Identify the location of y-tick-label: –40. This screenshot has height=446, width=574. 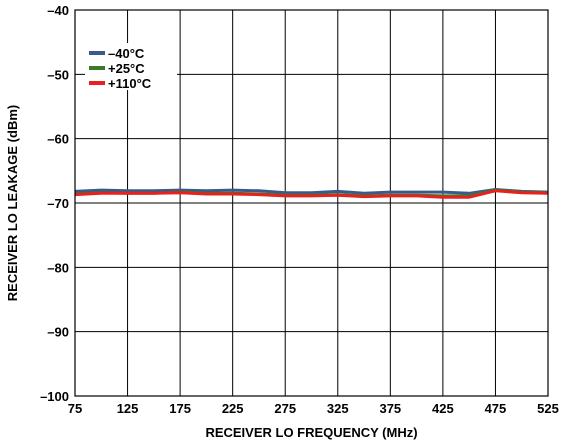
(58, 10).